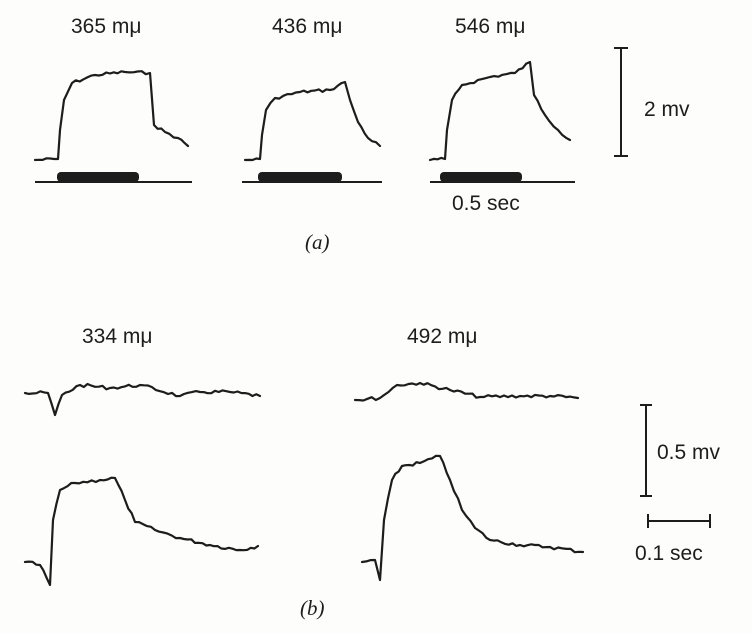 Image resolution: width=752 pixels, height=633 pixels. Describe the element at coordinates (490, 26) in the screenshot. I see `wavelength-label-546: 546 mμ` at that location.